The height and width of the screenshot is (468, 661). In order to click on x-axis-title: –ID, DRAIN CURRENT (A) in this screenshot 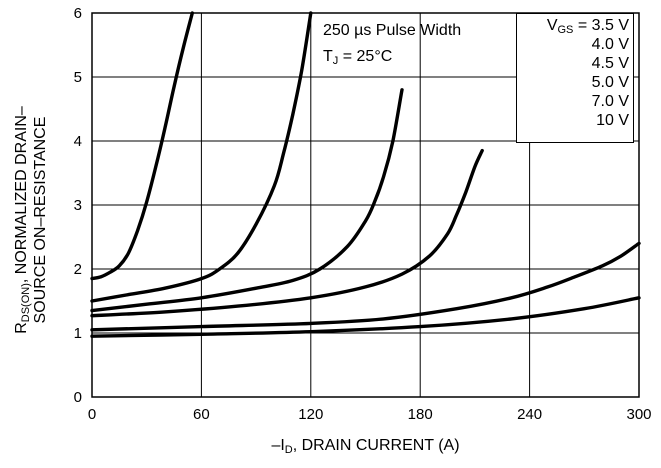, I will do `click(365, 446)`.